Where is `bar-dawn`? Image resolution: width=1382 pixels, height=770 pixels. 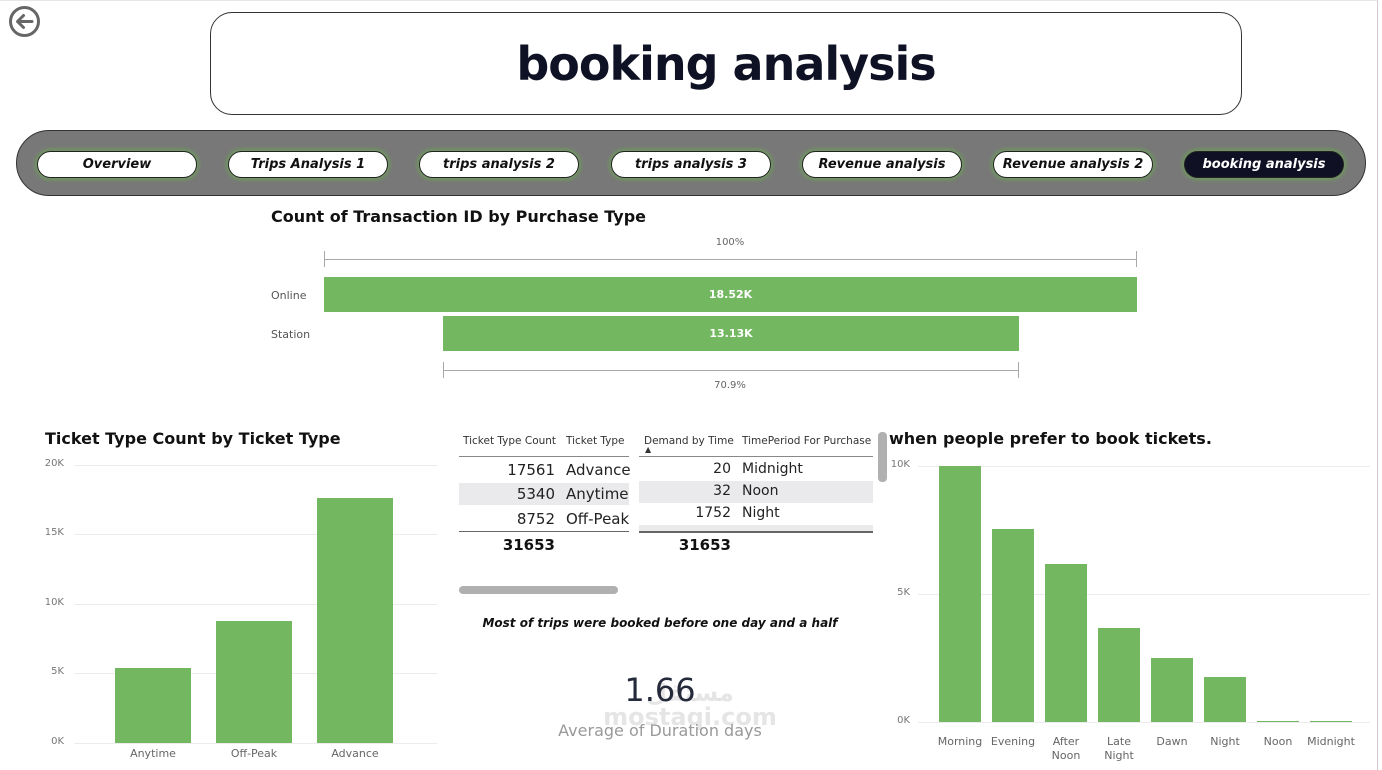 bar-dawn is located at coordinates (1172, 690).